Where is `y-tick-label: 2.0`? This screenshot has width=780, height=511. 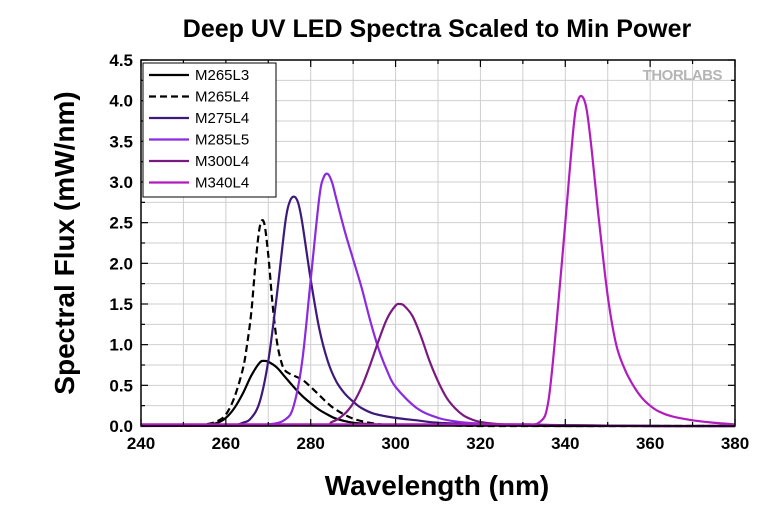 y-tick-label: 2.0 is located at coordinates (121, 263).